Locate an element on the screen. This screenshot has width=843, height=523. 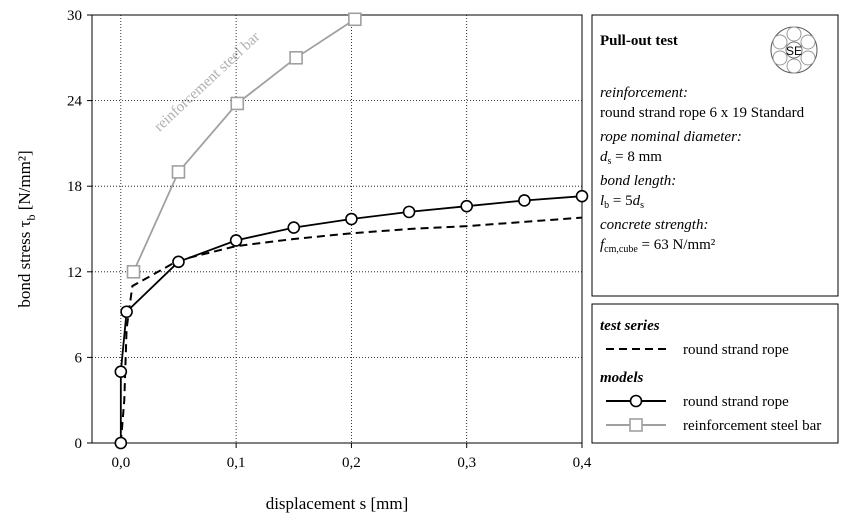
subscript: cm,cube is located at coordinates (621, 249).